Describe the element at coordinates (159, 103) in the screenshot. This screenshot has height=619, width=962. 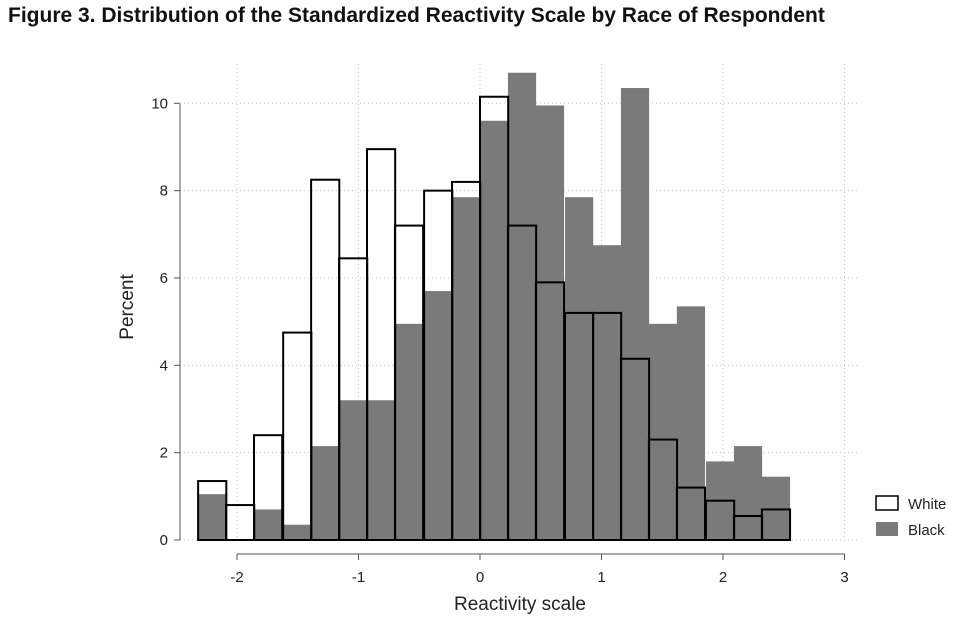
I see `y-tick-label: 10` at that location.